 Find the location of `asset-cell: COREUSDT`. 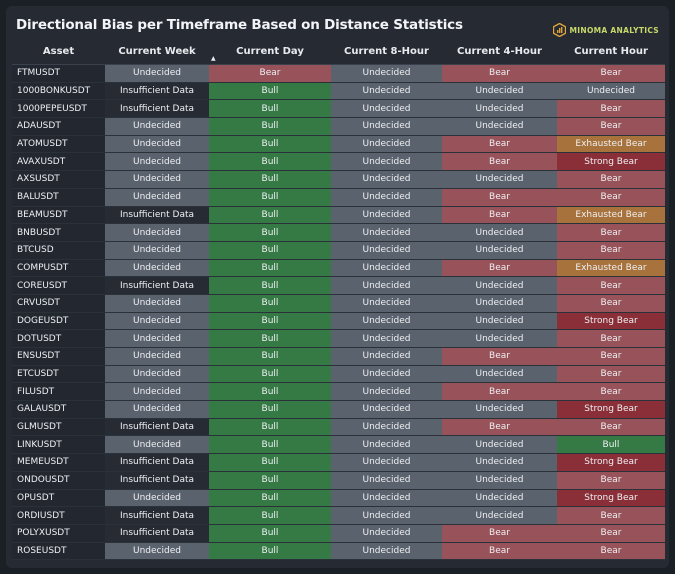

asset-cell: COREUSDT is located at coordinates (58, 285).